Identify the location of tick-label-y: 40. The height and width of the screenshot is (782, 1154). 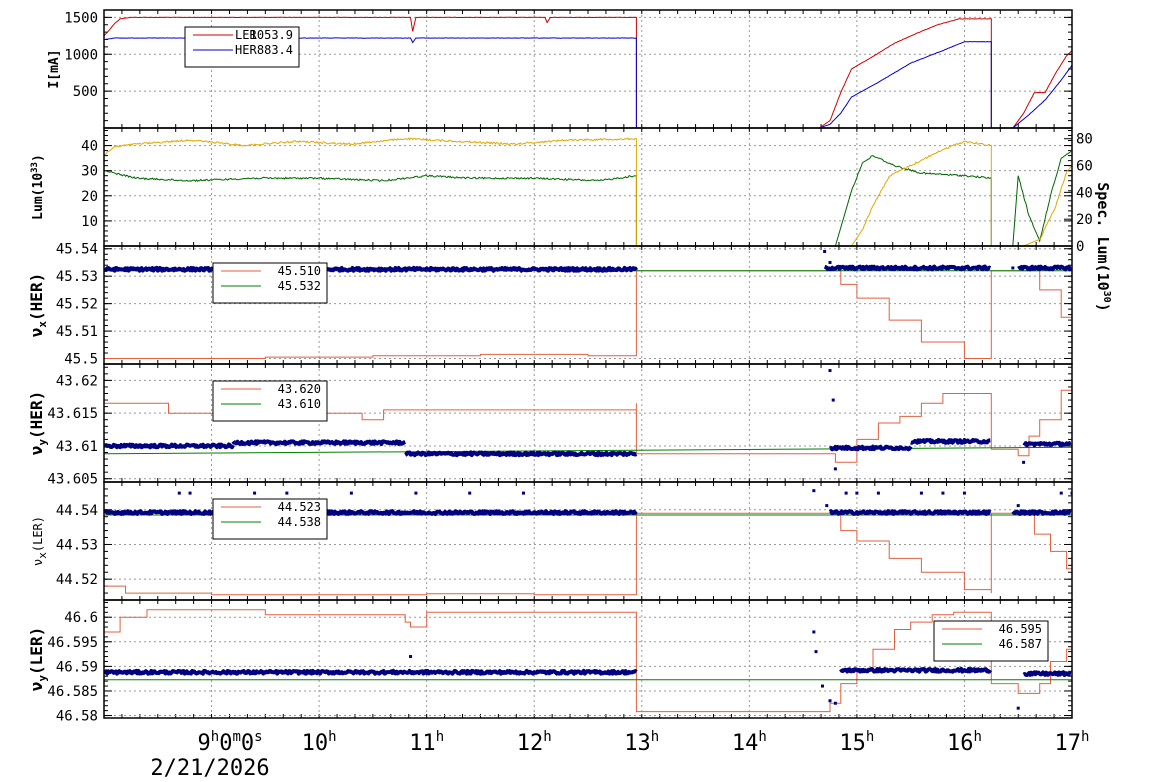
(89, 147).